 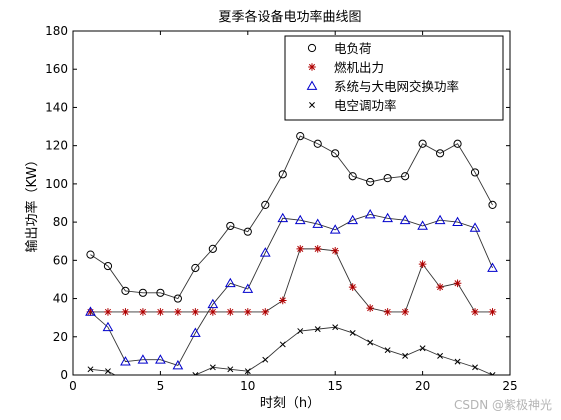 What do you see at coordinates (32, 203) in the screenshot?
I see `y-axis-label: 输出功率（KW）` at bounding box center [32, 203].